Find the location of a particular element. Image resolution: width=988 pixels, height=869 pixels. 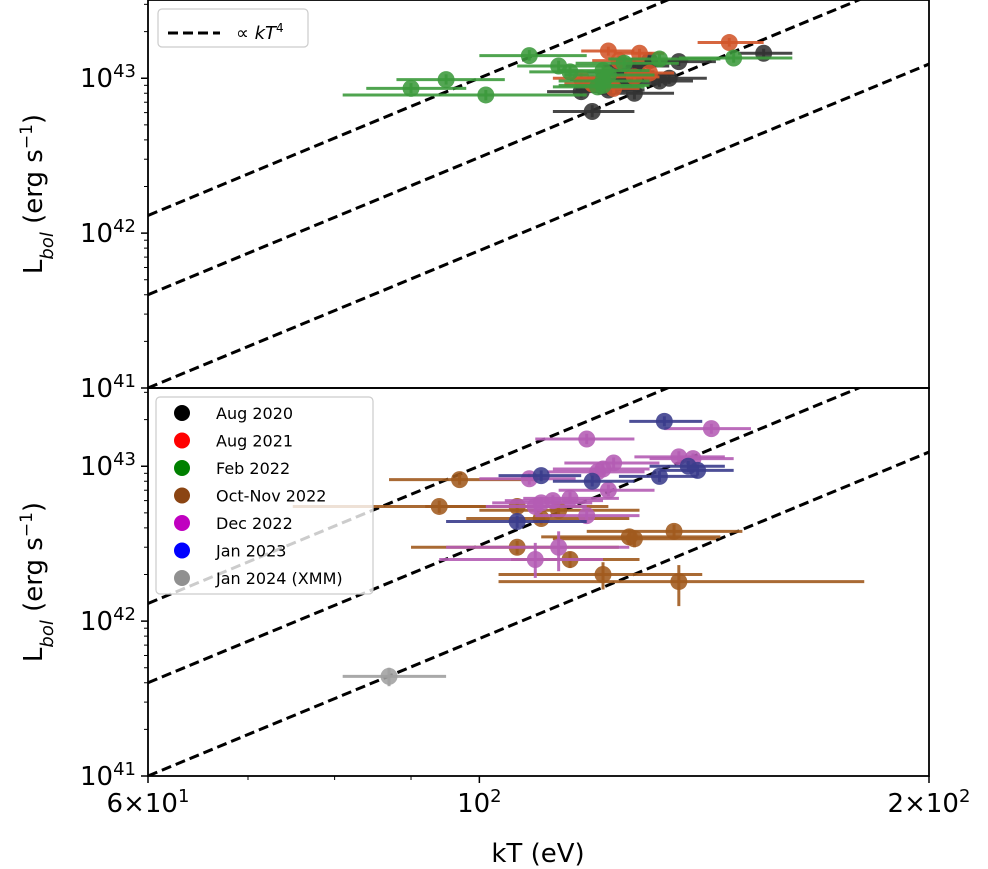

legend-entry-label: Jan 2023 is located at coordinates (250, 551).